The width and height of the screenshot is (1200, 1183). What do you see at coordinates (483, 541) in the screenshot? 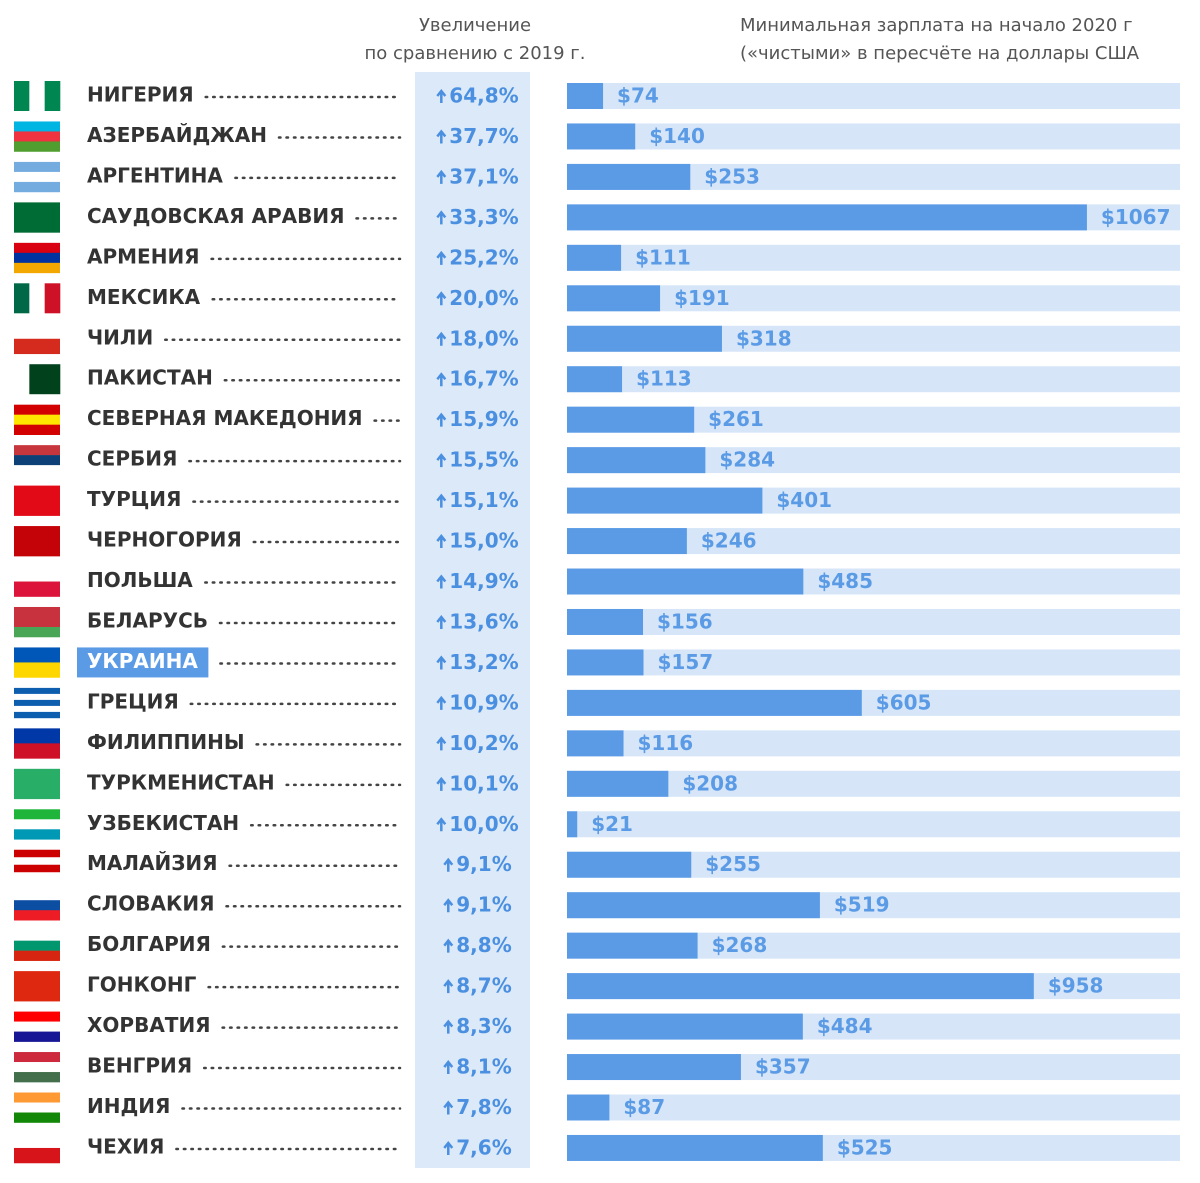
I see `growth-label: 15,0%` at bounding box center [483, 541].